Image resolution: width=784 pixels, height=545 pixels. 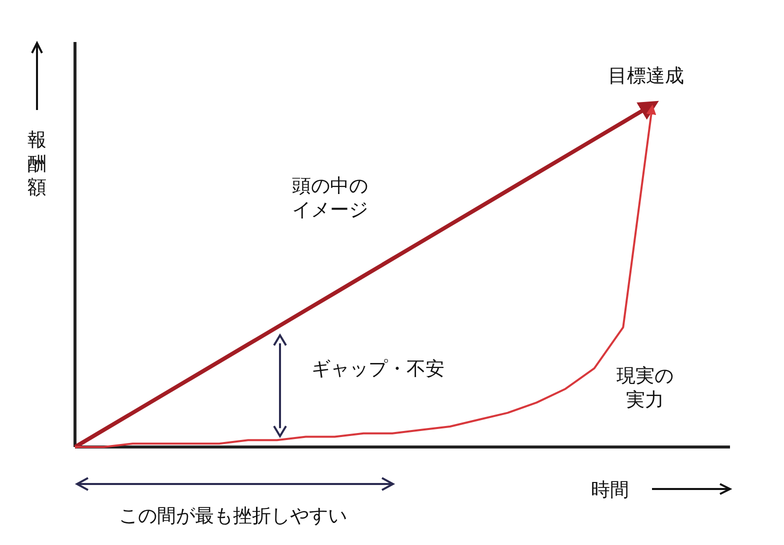 What do you see at coordinates (646, 76) in the screenshot?
I see `text: 目標達成` at bounding box center [646, 76].